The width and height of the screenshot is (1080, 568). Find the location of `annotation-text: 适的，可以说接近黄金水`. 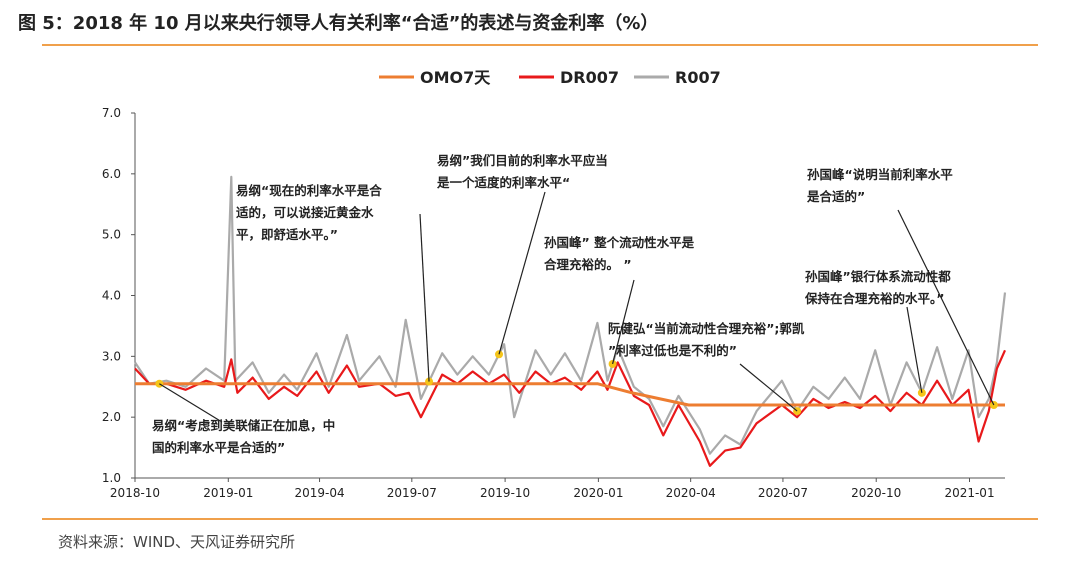

annotation-text: 适的，可以说接近黄金水 is located at coordinates (305, 212).